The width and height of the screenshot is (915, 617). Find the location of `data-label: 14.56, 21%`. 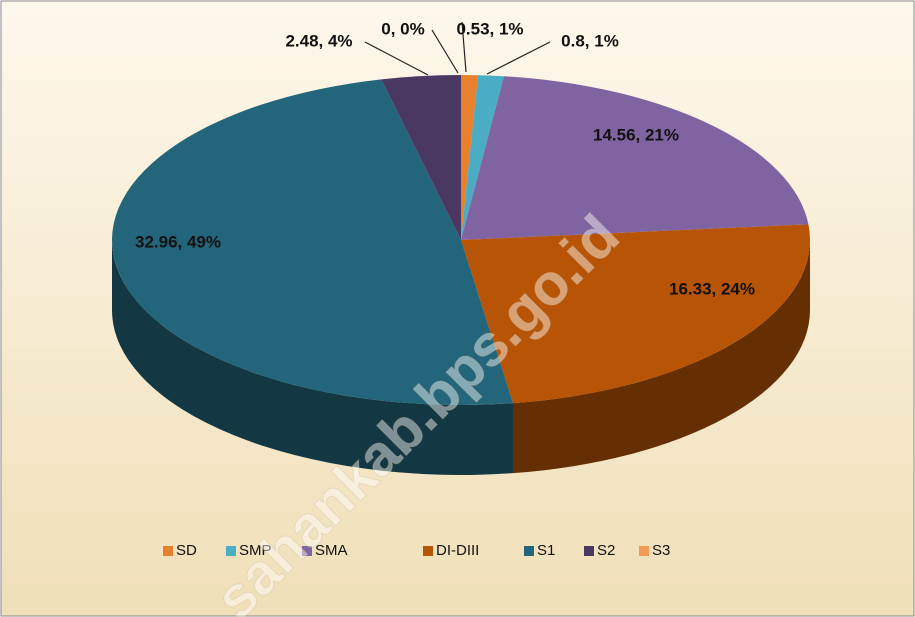

data-label: 14.56, 21% is located at coordinates (636, 134).